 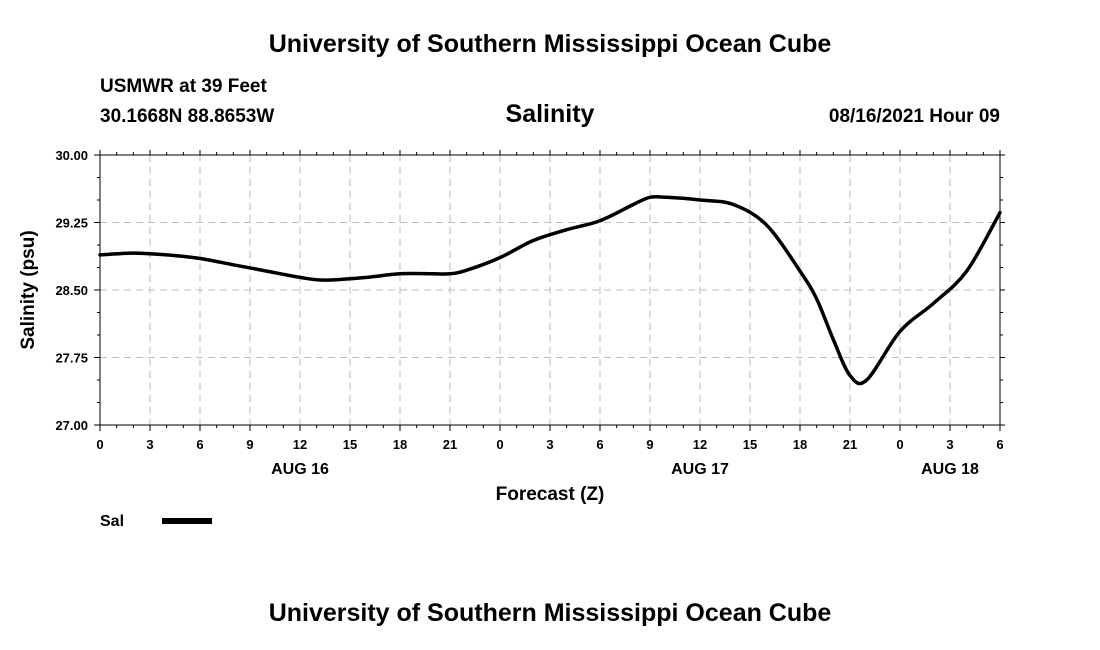 I want to click on coordinates-label: 30.1668N 88.8653W, so click(x=187, y=116).